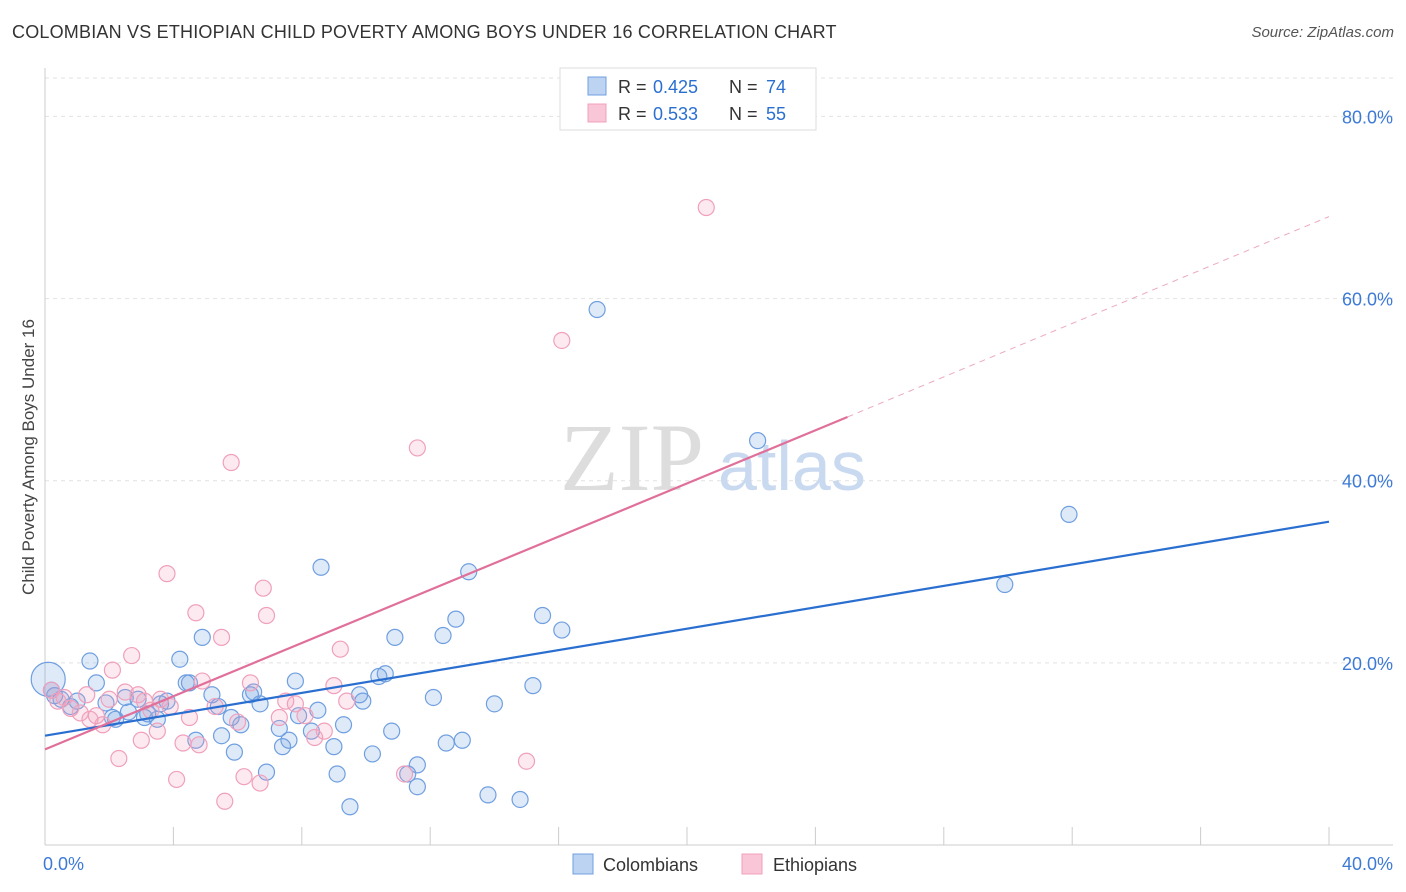  I want to click on y-tick-label: 80.0%, so click(1367, 117).